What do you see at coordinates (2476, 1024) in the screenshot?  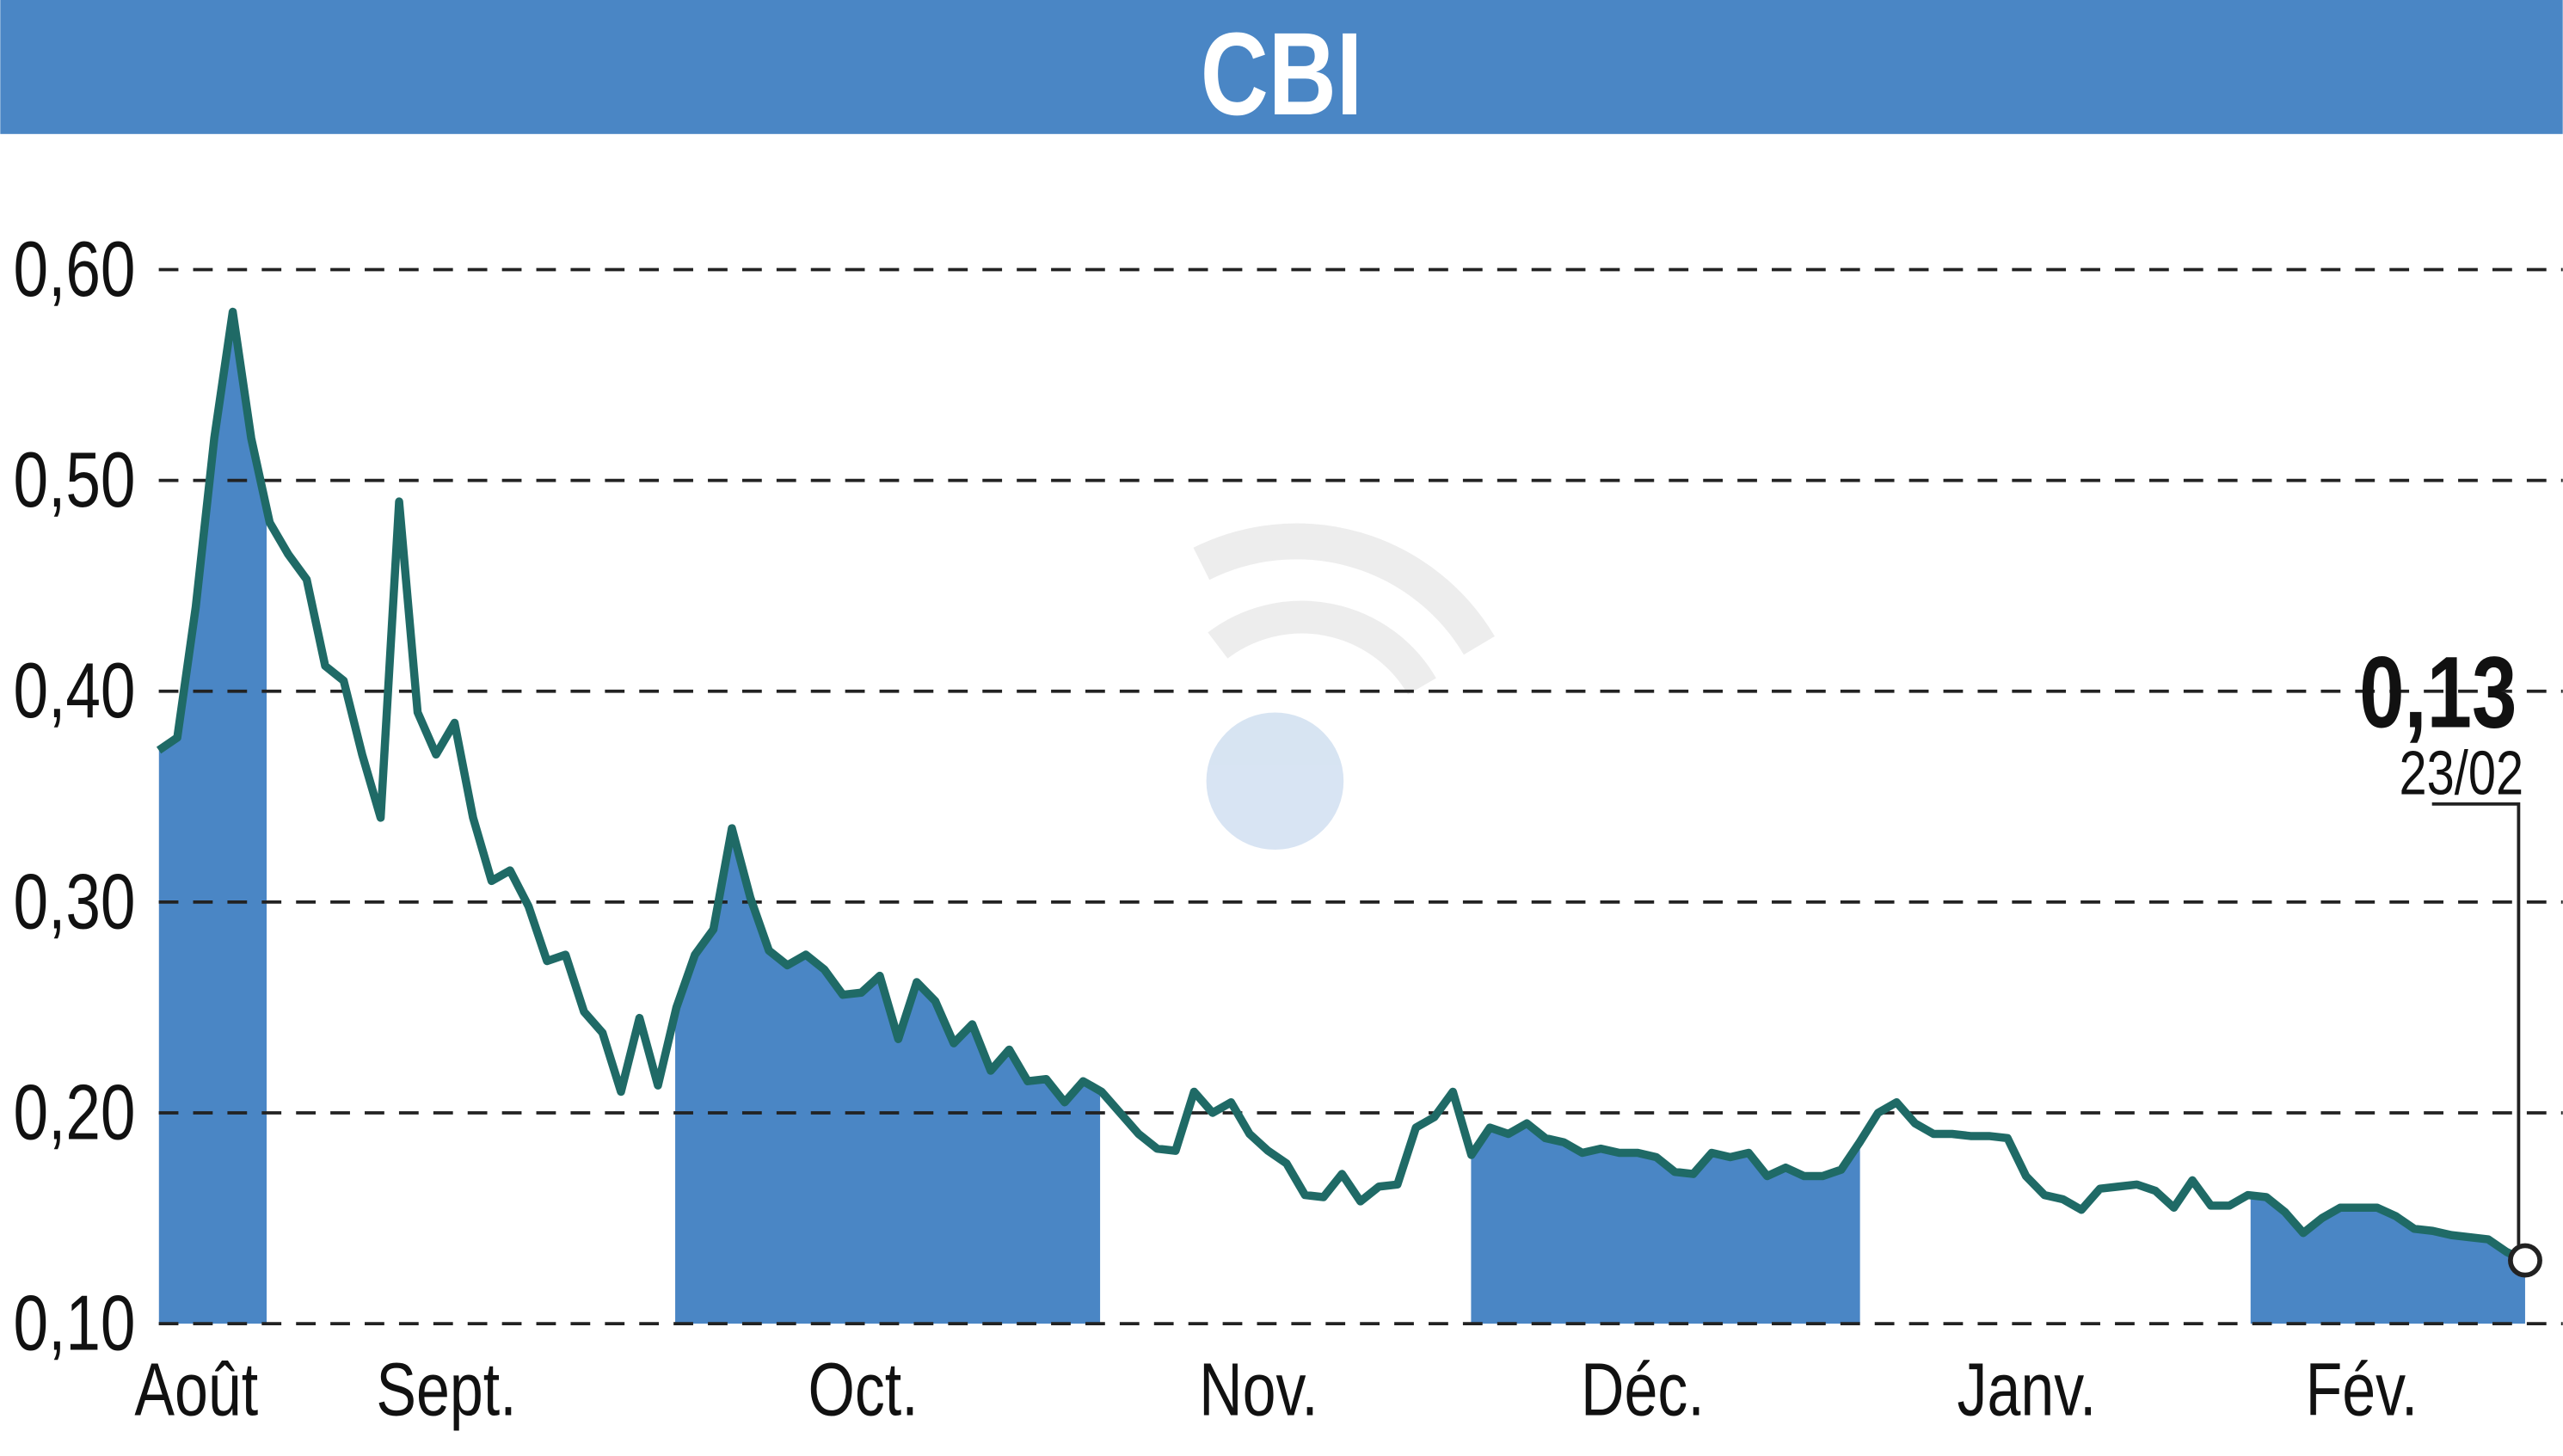 I see `leader-line` at bounding box center [2476, 1024].